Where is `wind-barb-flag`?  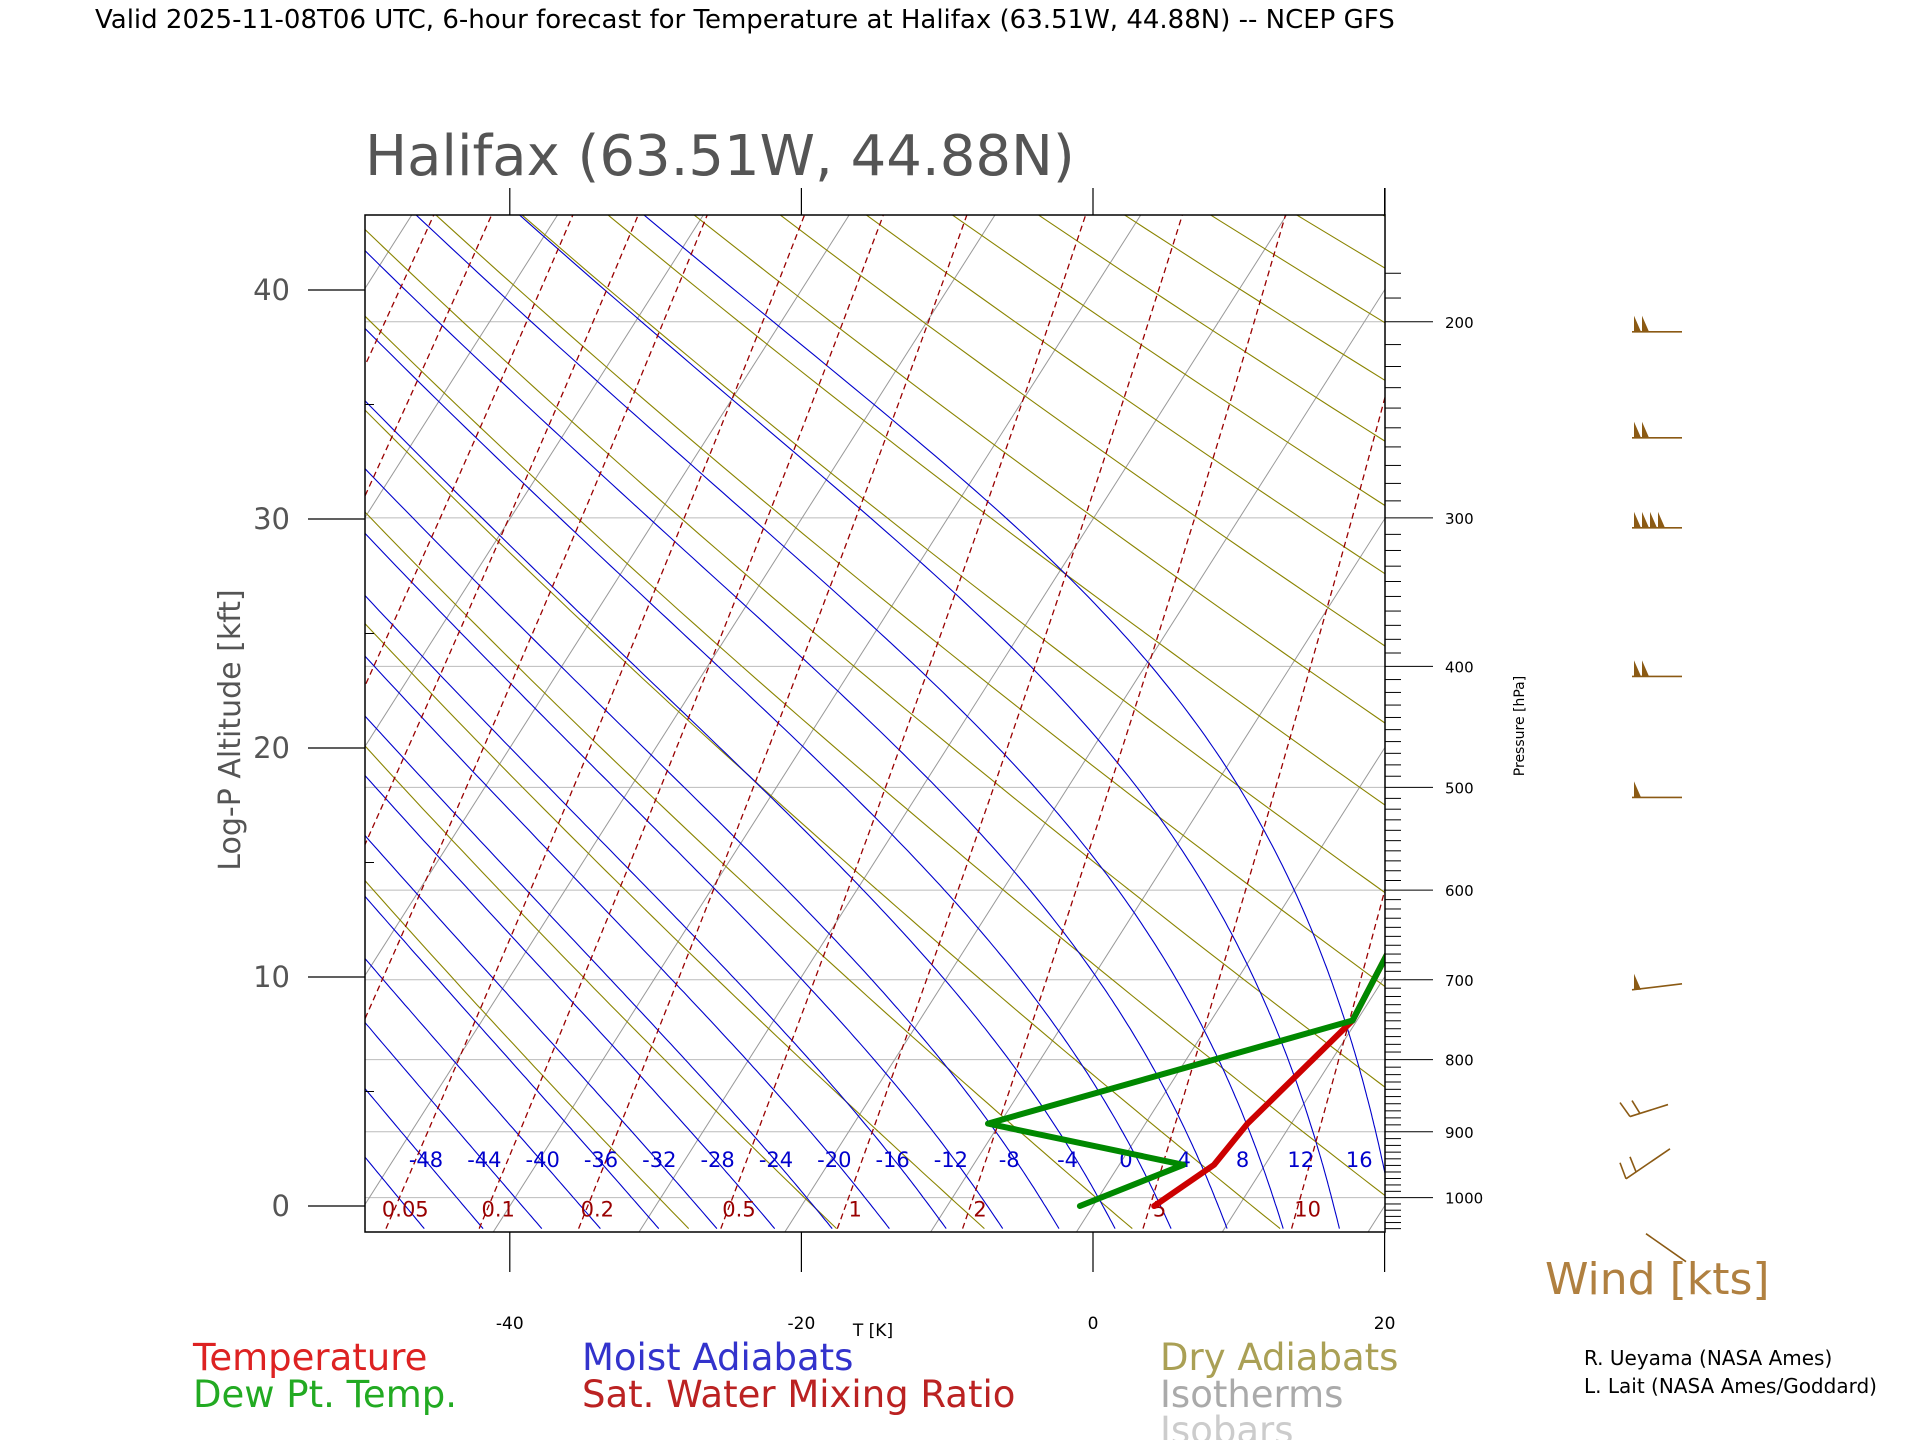 wind-barb-flag is located at coordinates (1636, 1107).